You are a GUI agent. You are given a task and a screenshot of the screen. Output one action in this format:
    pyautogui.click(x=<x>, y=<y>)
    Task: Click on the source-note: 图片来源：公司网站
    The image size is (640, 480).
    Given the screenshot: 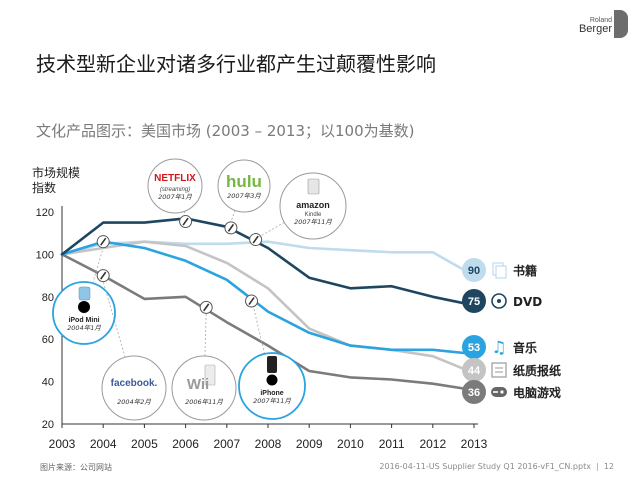 What is the action you would take?
    pyautogui.click(x=76, y=467)
    